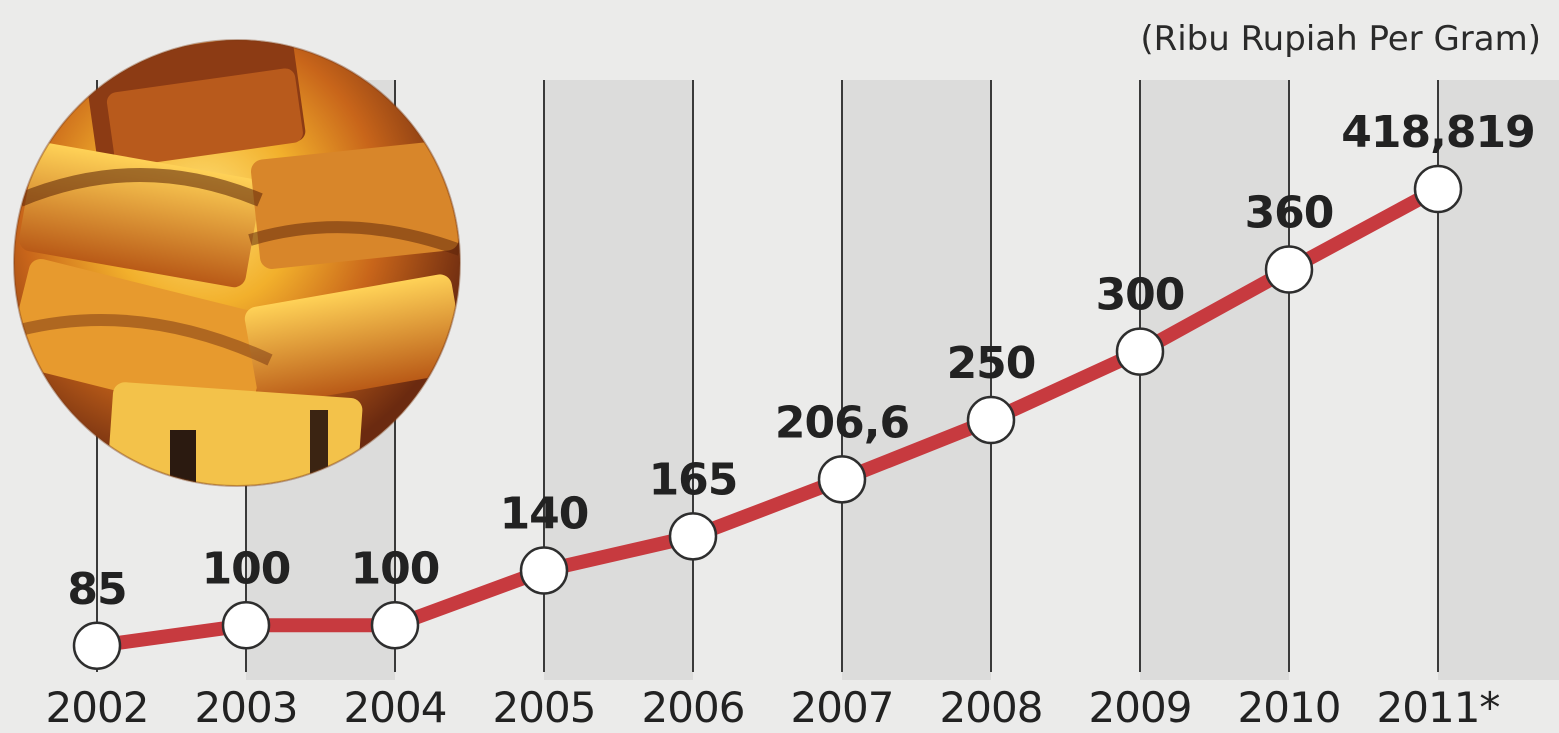 The height and width of the screenshot is (733, 1559). I want to click on x-tick-2009: 2009, so click(1140, 707).